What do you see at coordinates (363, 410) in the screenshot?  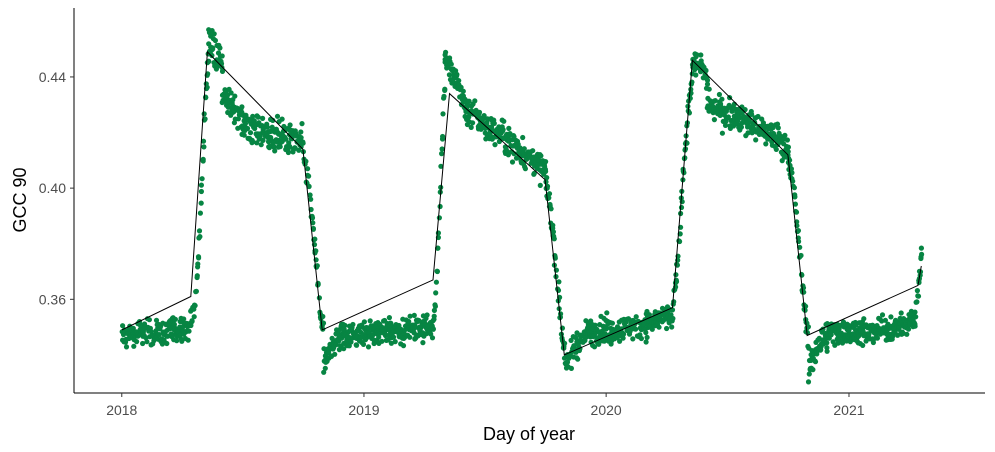 I see `x-tick-label: 2019` at bounding box center [363, 410].